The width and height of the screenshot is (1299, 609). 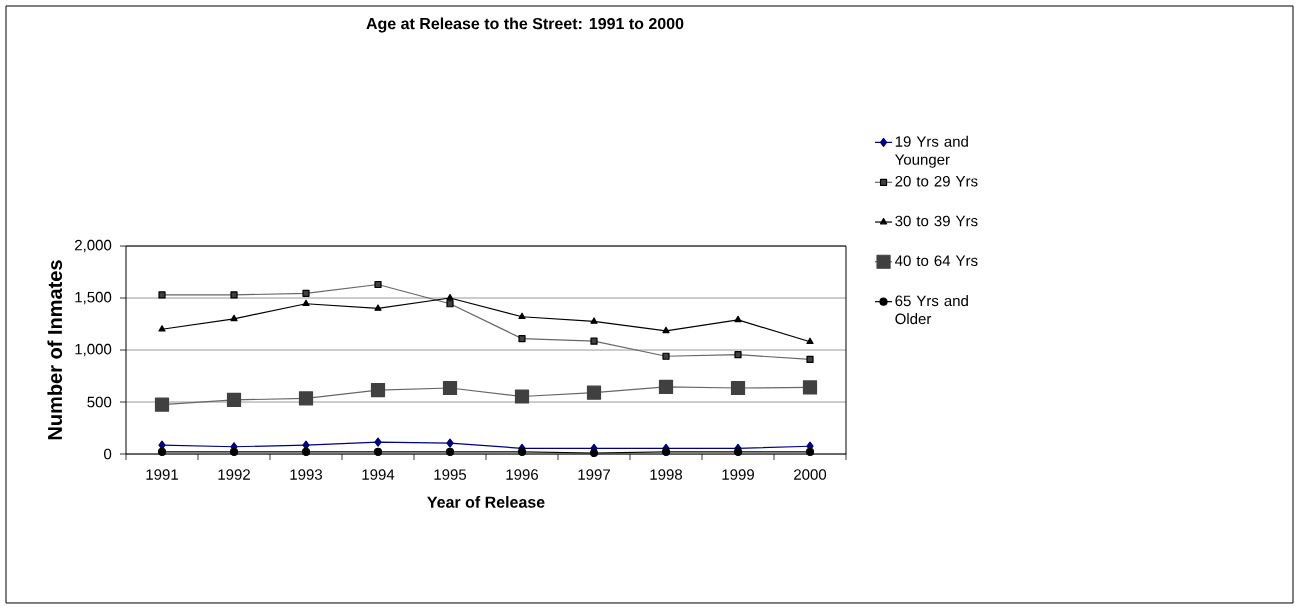 What do you see at coordinates (93, 350) in the screenshot?
I see `y-tick-label: 1,000` at bounding box center [93, 350].